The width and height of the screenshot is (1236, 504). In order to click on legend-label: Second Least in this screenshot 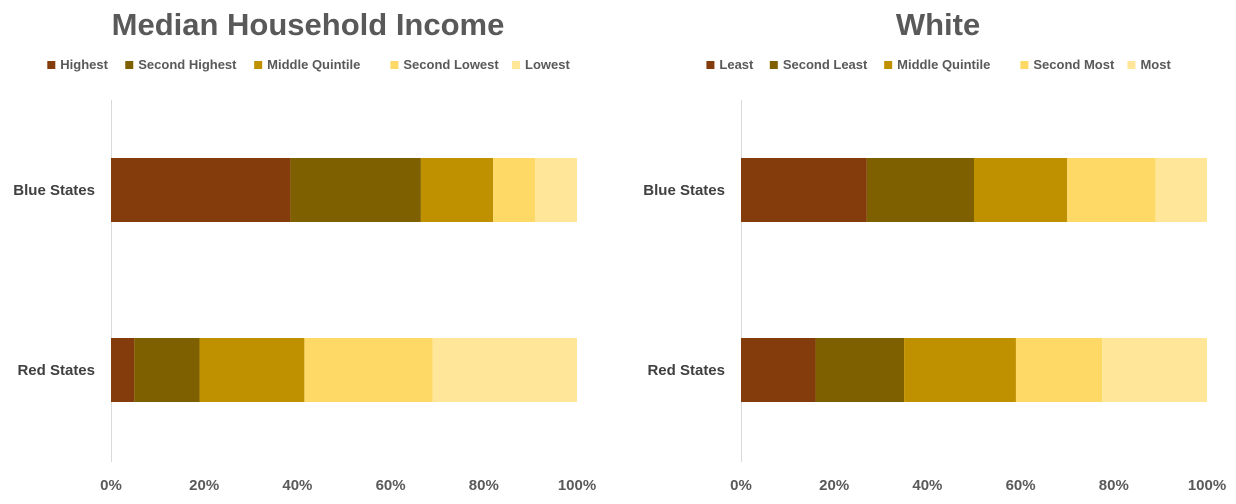, I will do `click(825, 64)`.